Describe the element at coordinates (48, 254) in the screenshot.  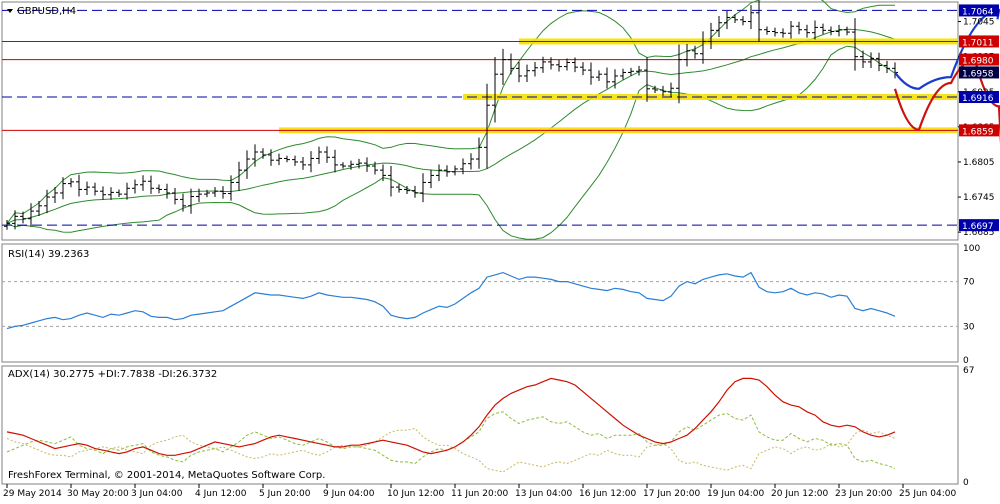
I see `rsi-label: RSI(14) 39.2363` at that location.